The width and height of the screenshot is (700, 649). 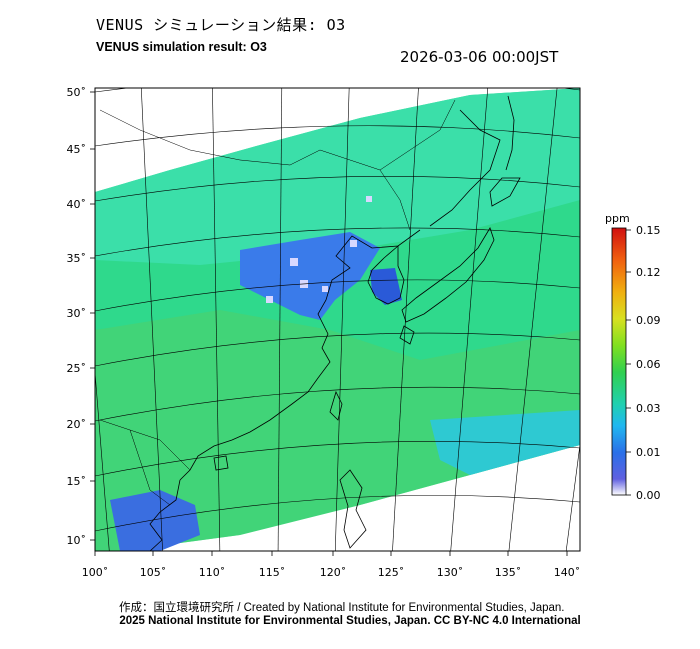 I want to click on lat-label-25: 25˚, so click(x=77, y=368).